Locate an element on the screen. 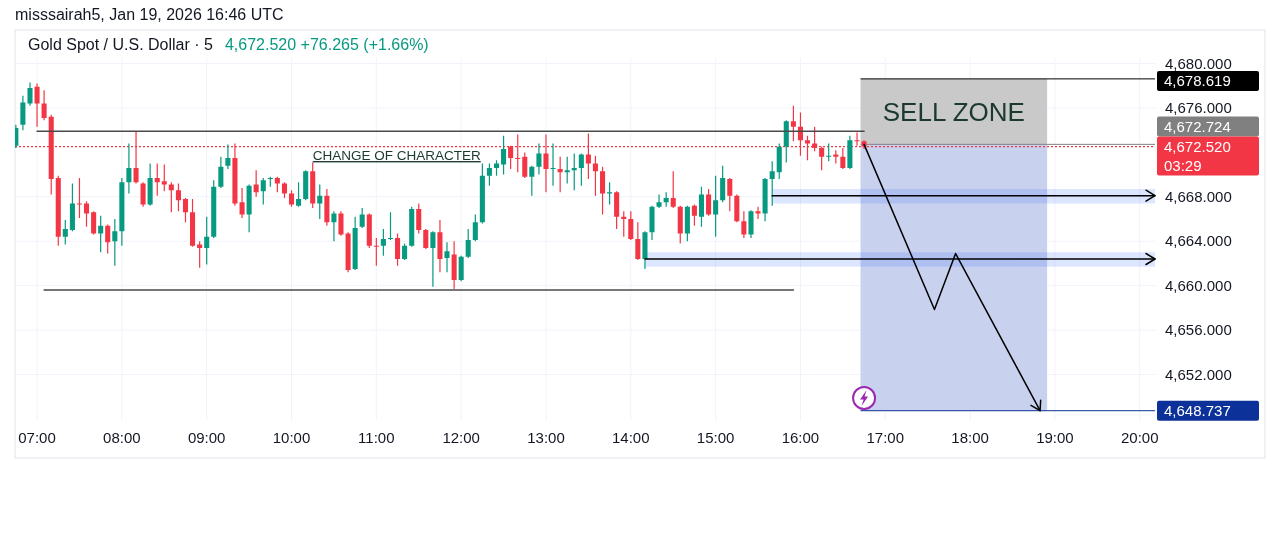  x-tick-label: 18:00 is located at coordinates (970, 437).